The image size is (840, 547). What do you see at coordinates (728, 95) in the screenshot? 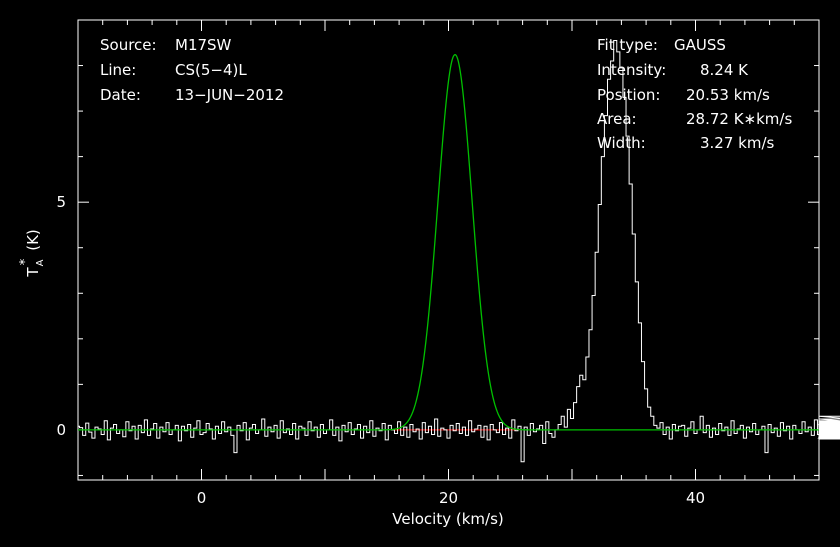
I see `fit-position-value: 20.53 km/s` at bounding box center [728, 95].